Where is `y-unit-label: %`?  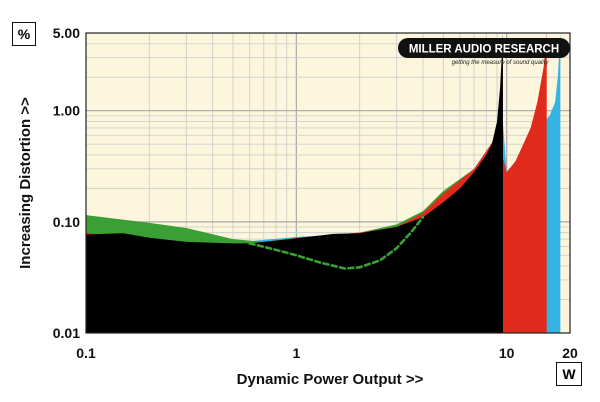 y-unit-label: % is located at coordinates (24, 34).